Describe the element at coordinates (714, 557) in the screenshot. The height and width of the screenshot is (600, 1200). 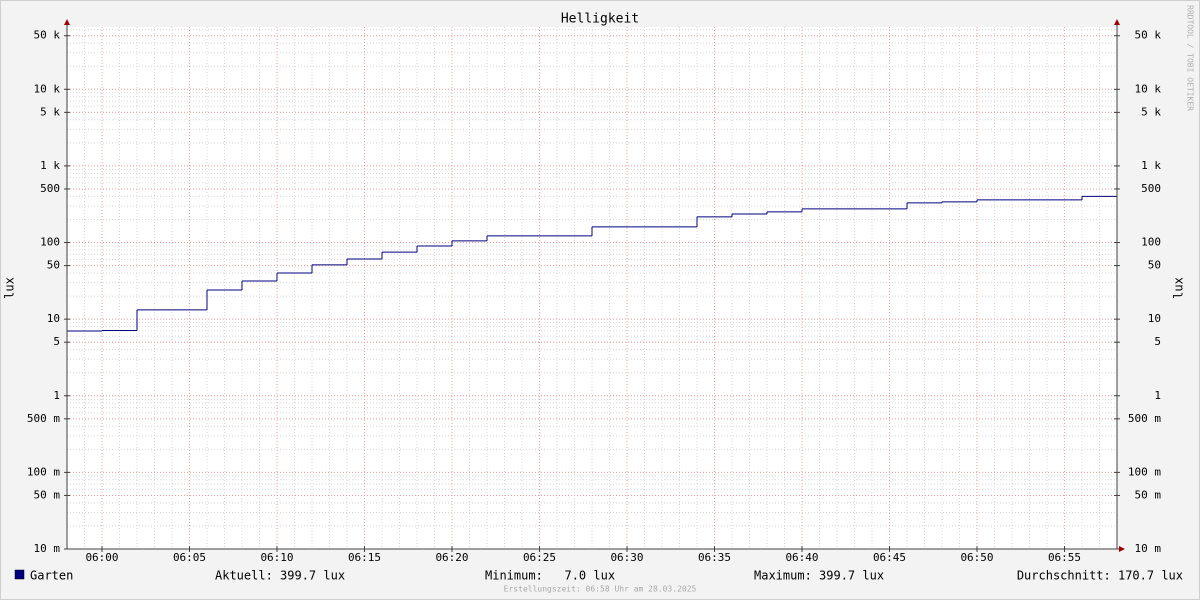
I see `x-tick-label: 06:35` at that location.